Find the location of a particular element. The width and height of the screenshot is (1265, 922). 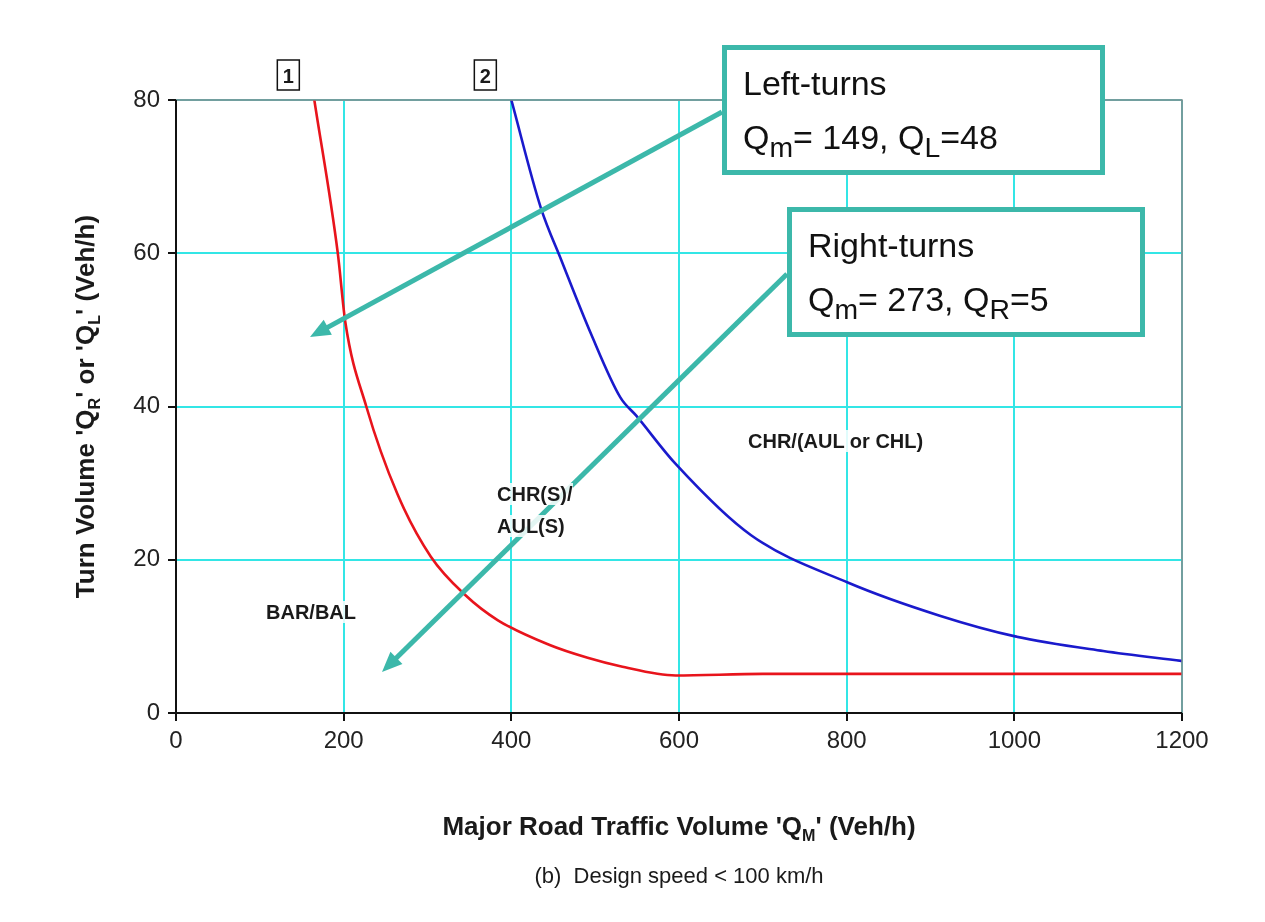

callout-box: Left-turns Q$_{m}$= 149, Q$_{L}$=48 is located at coordinates (913, 110).